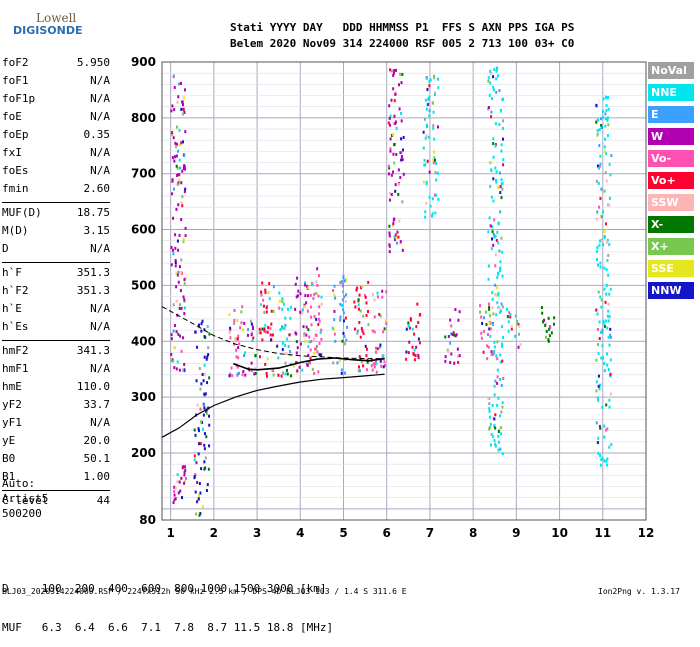  I want to click on param-row: h`Es N/A, so click(56, 329).